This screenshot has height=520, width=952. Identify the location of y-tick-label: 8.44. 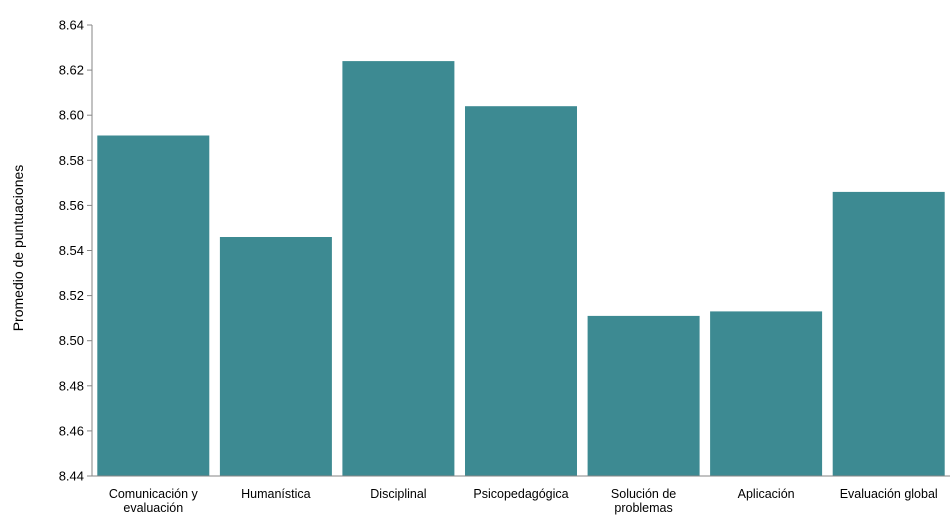
(71, 476).